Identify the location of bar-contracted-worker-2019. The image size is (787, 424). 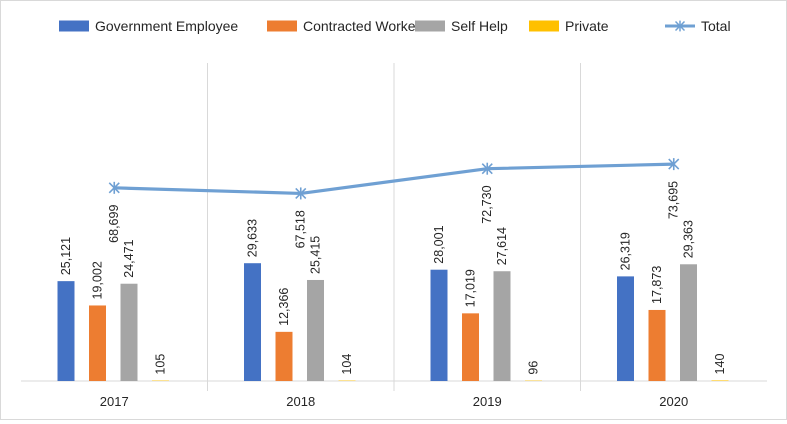
(470, 347).